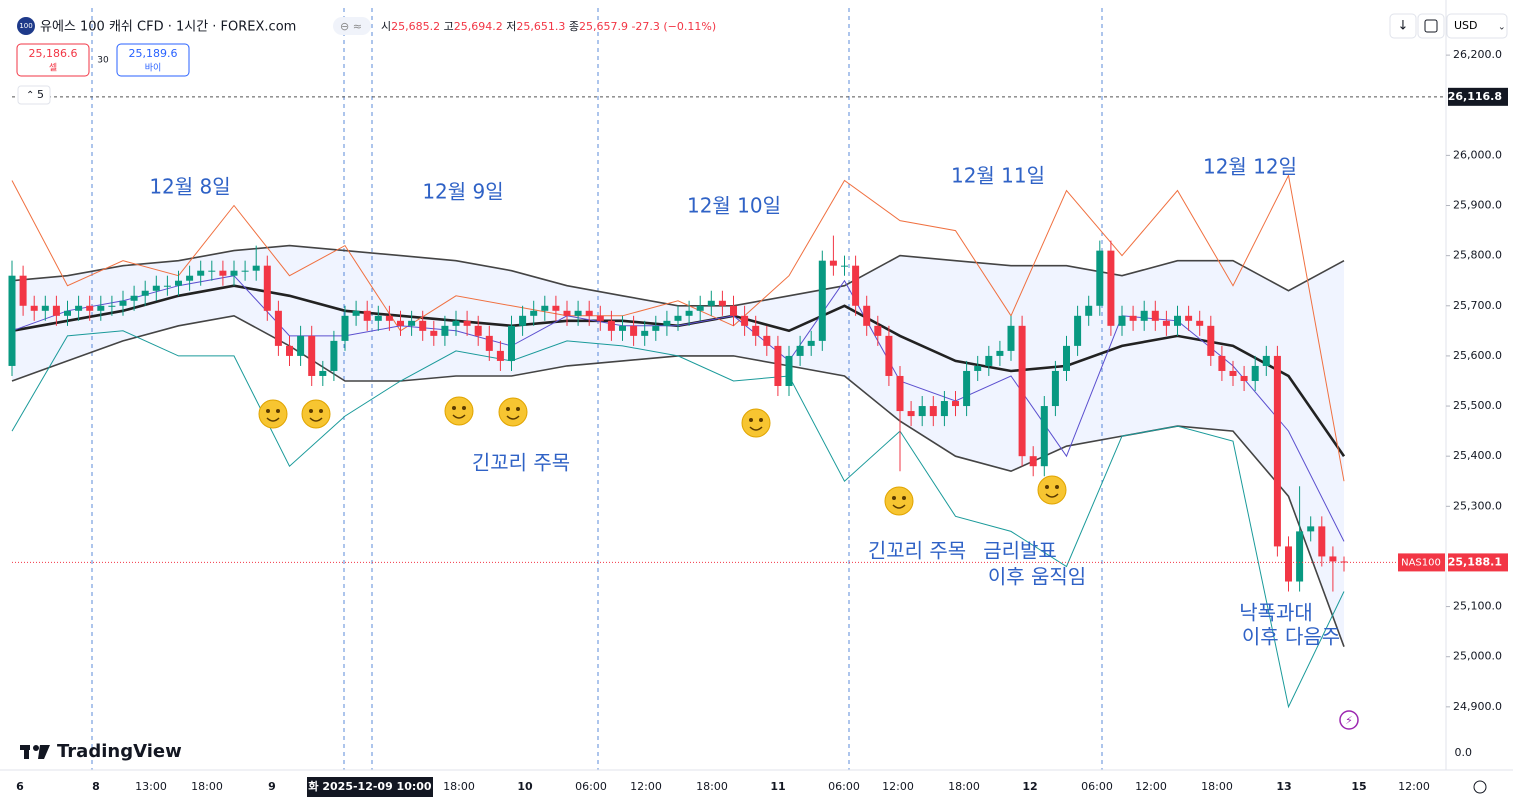  I want to click on buy-price: 25,189.6, so click(153, 53).